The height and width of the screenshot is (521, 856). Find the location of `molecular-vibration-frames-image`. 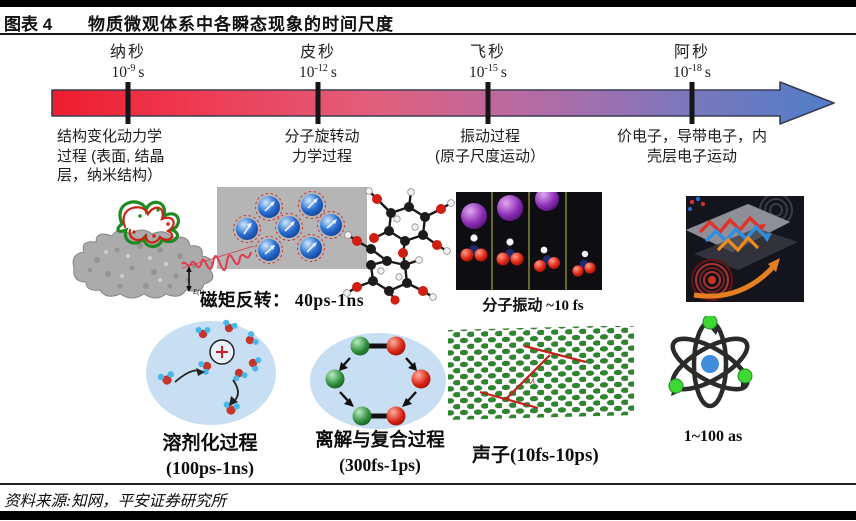

molecular-vibration-frames-image is located at coordinates (529, 241).